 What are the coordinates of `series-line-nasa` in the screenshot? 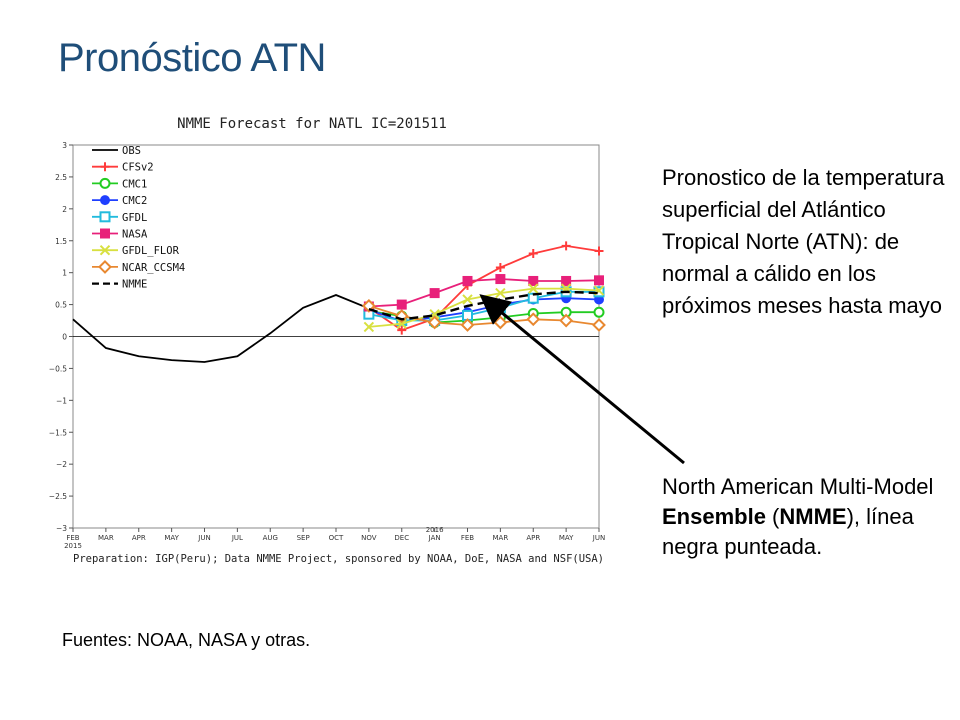 It's located at (484, 293).